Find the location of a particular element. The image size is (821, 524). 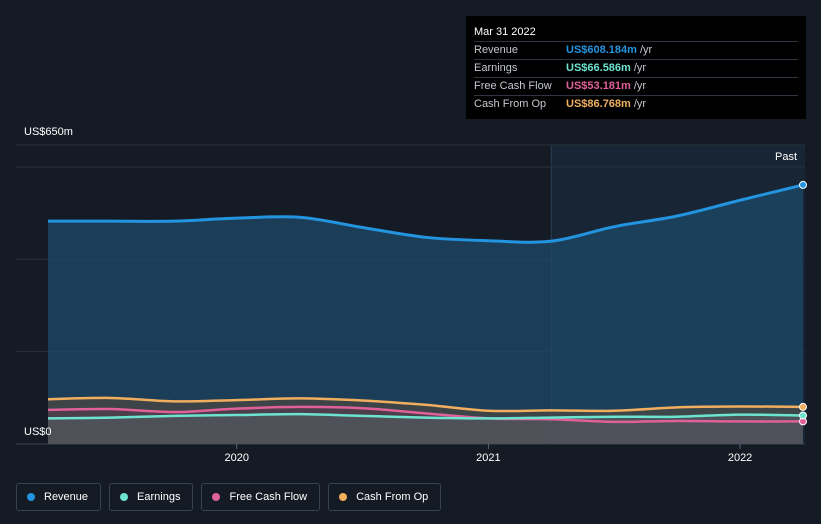

legend-item-cash-from-op: Cash From Op is located at coordinates (385, 497).